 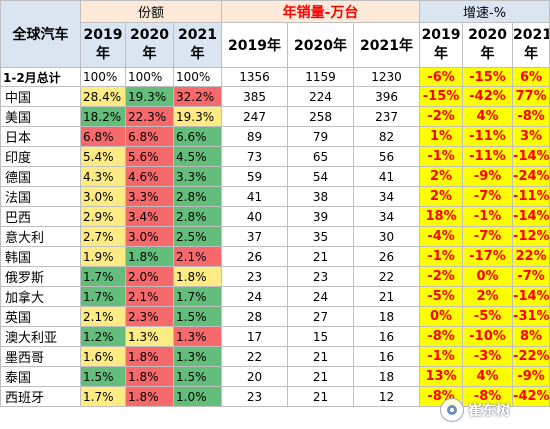 I want to click on growth-cell: -15%, so click(x=441, y=97).